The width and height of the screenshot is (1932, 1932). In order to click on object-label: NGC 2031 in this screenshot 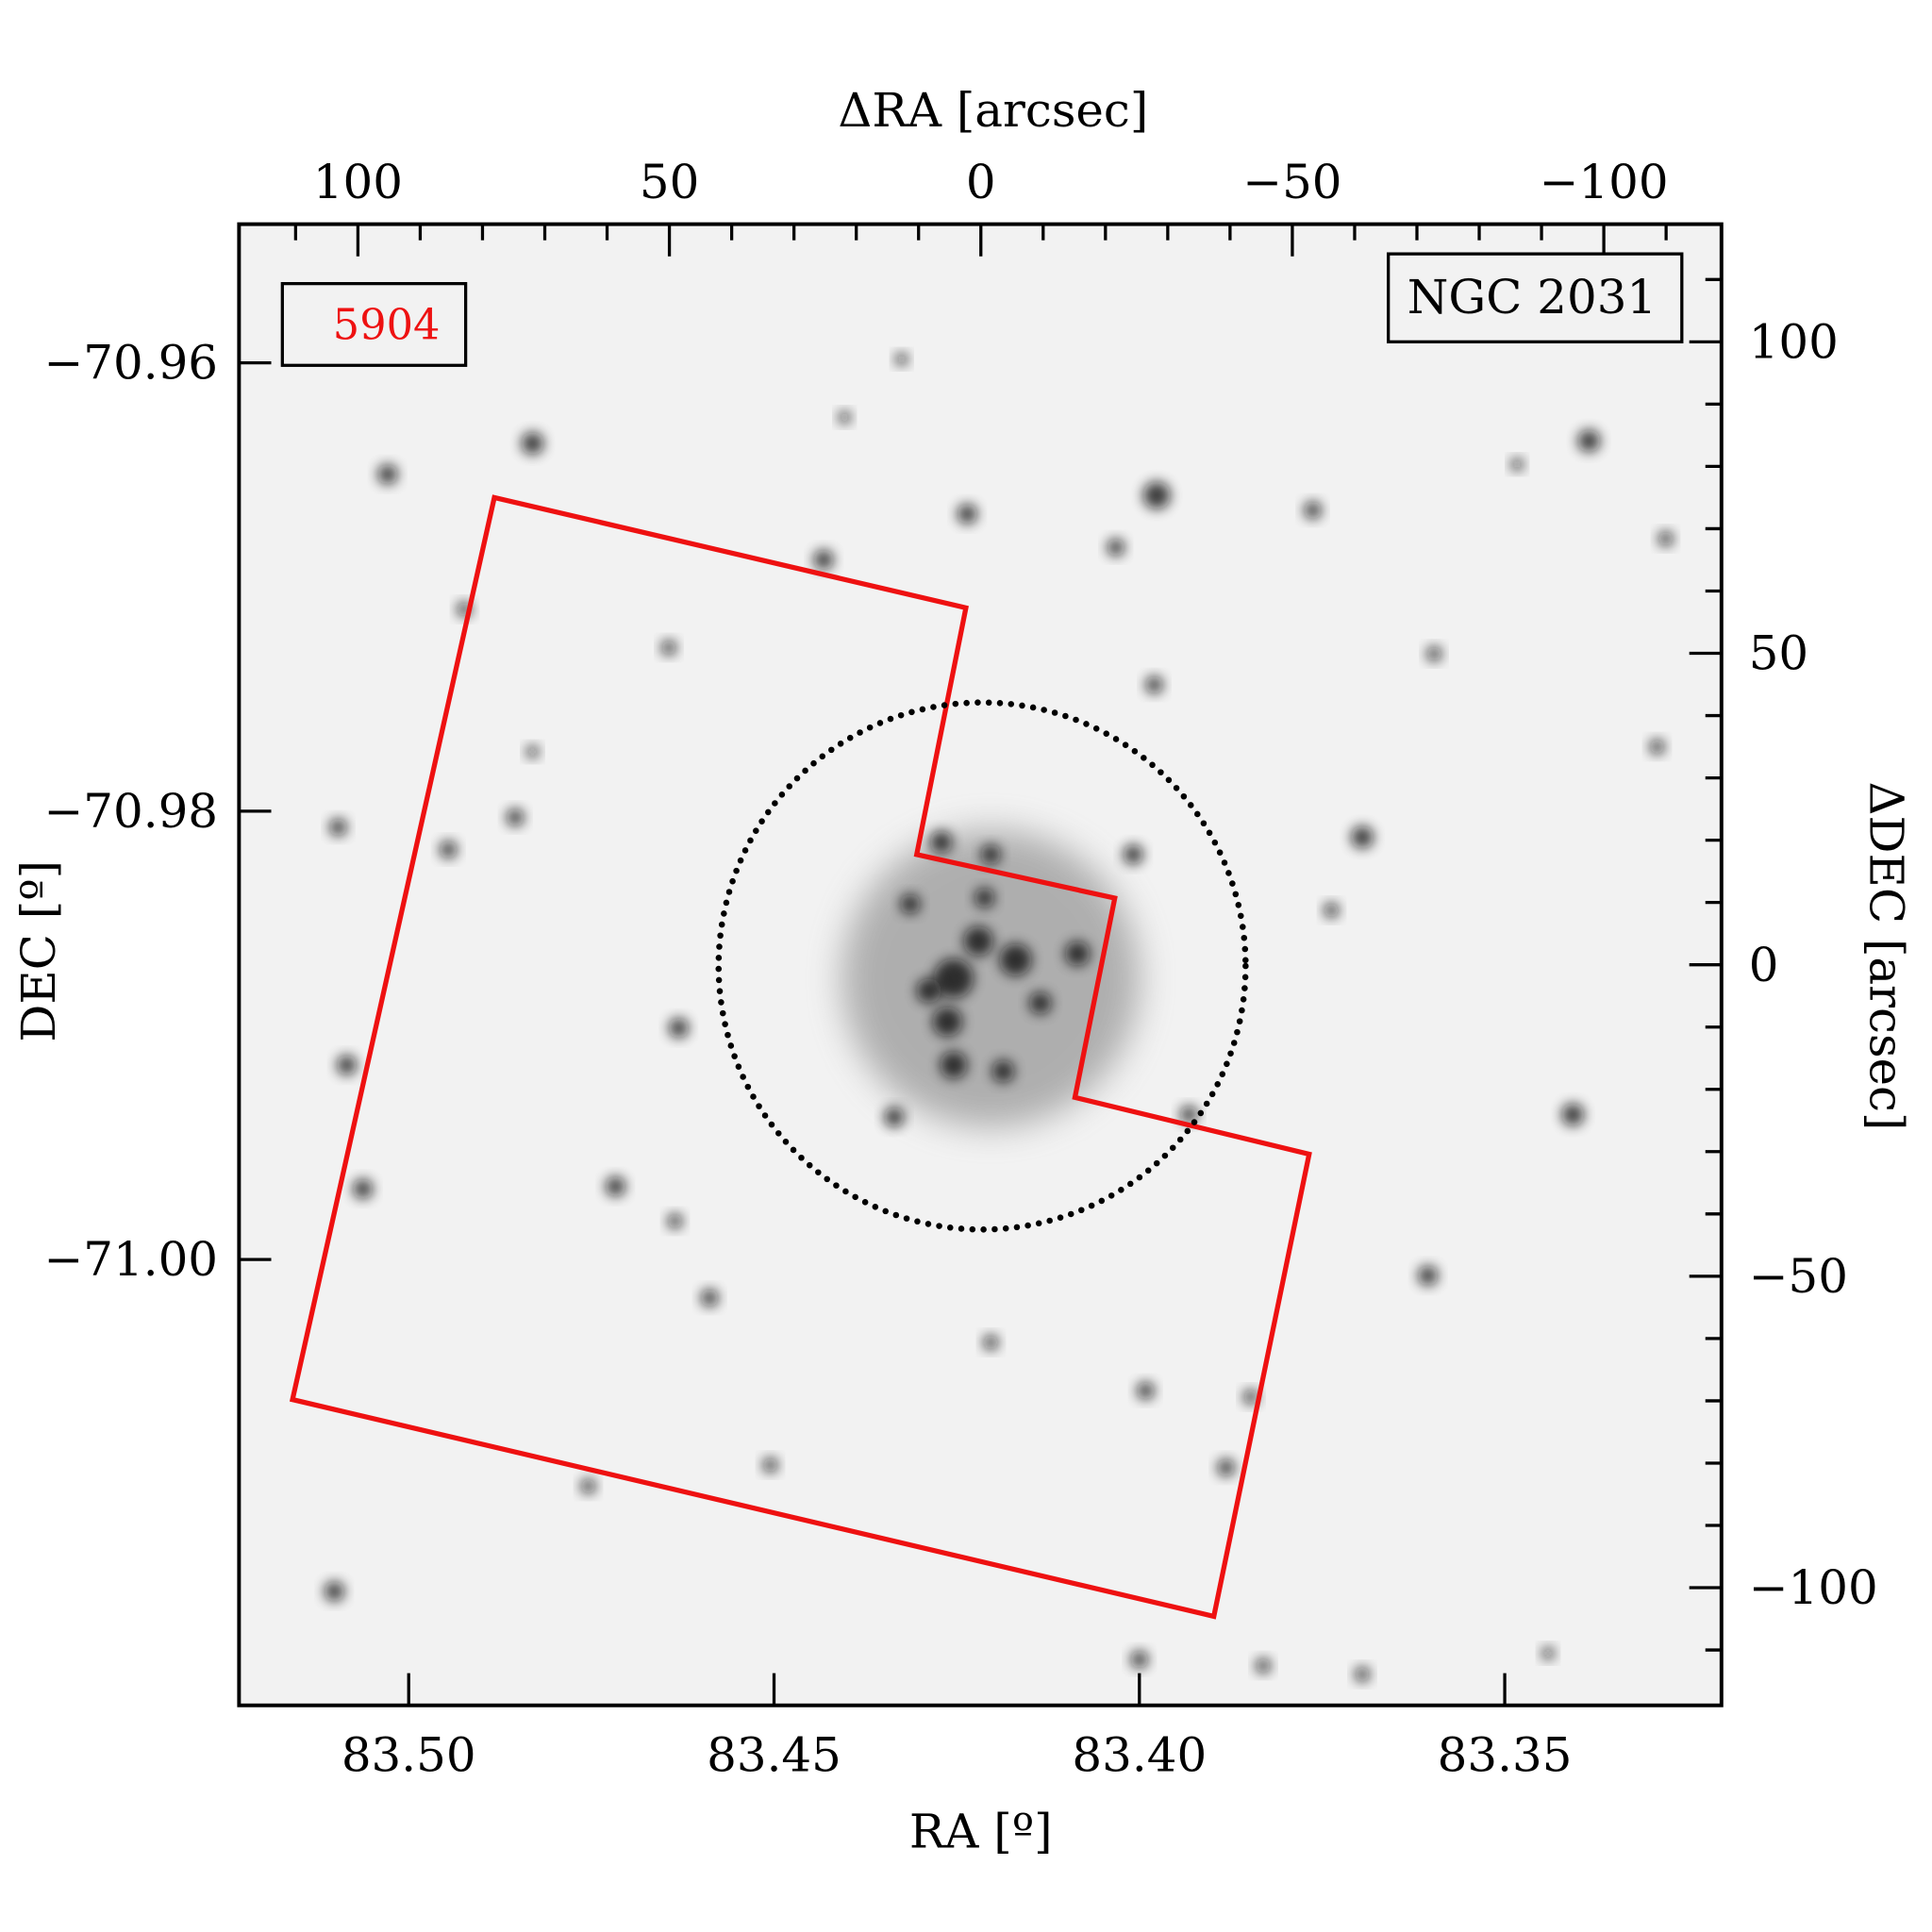, I will do `click(1532, 298)`.